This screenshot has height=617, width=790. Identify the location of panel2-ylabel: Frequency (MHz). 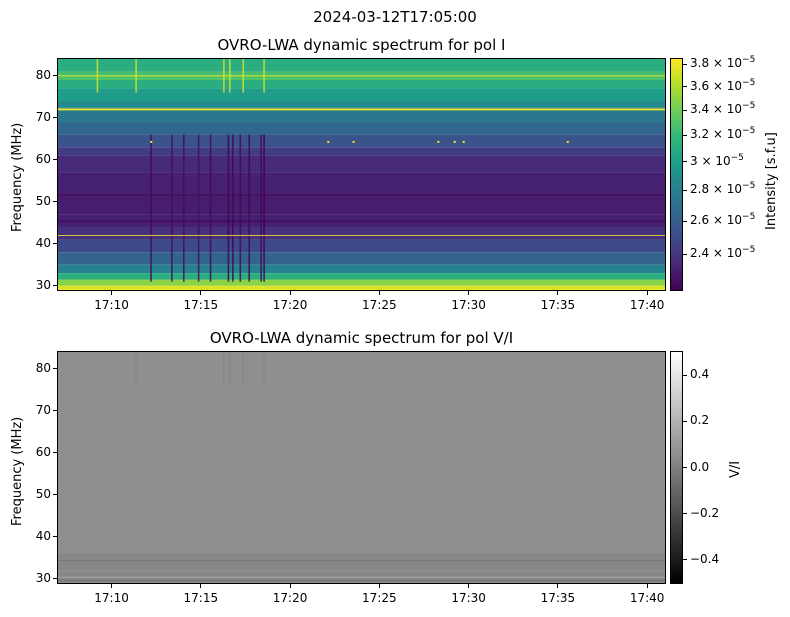
(17, 471).